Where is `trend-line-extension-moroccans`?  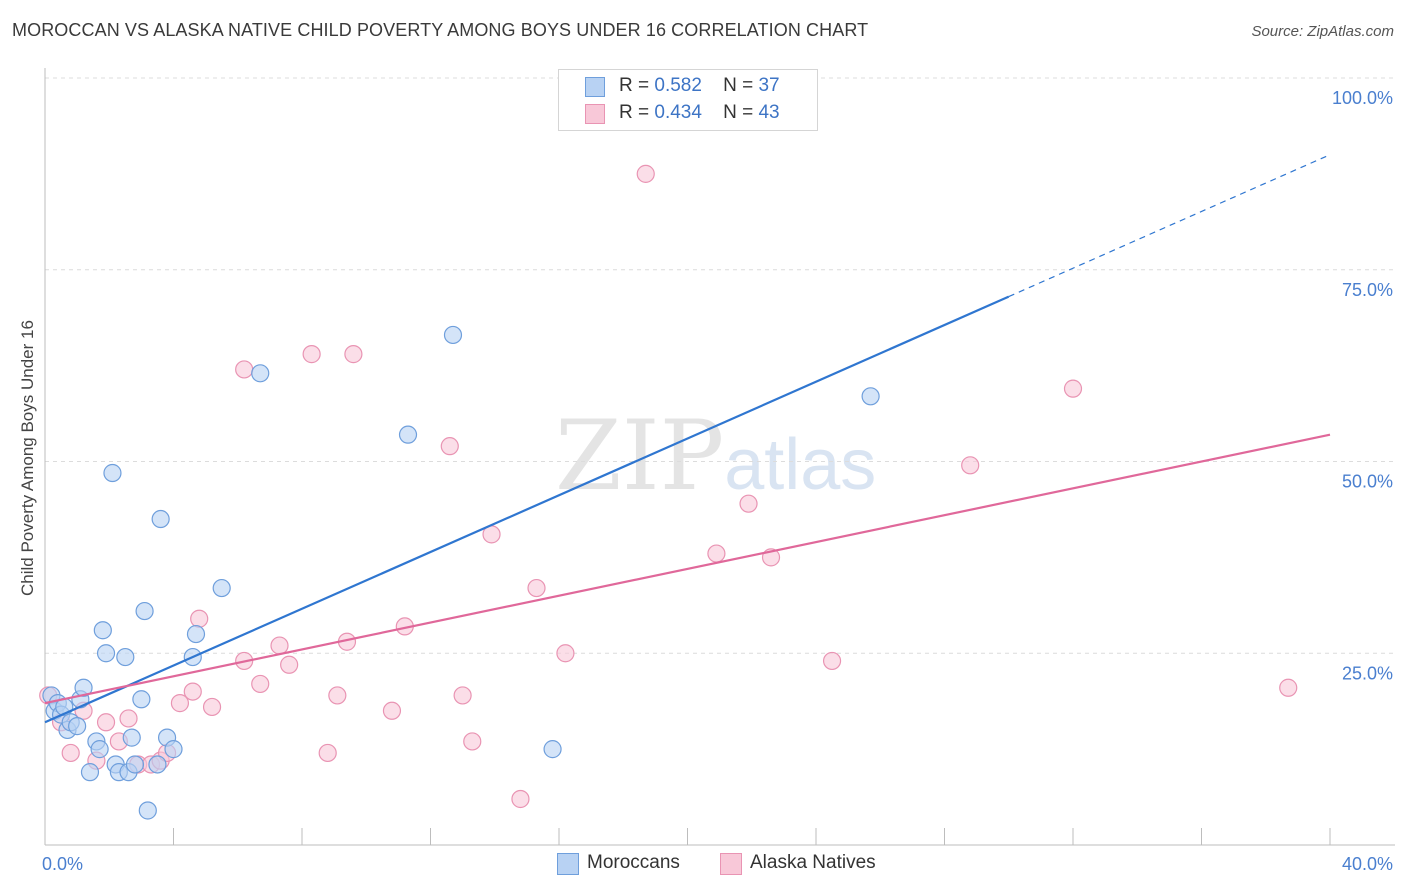
trend-line-extension-moroccans is located at coordinates (1169, 226).